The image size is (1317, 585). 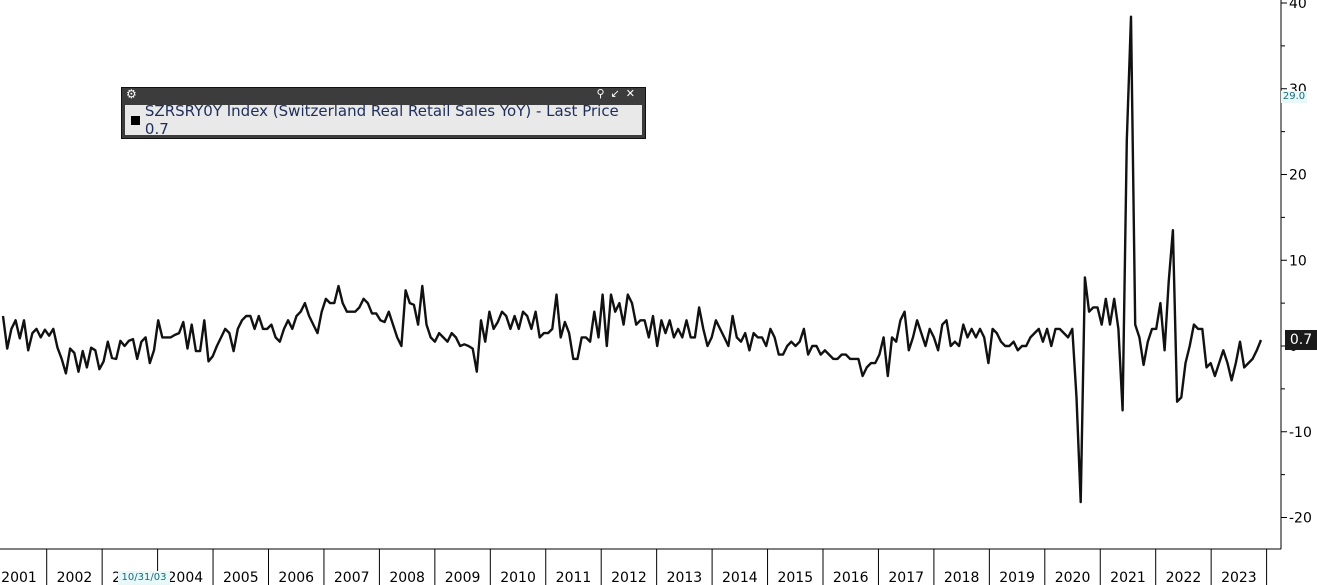 What do you see at coordinates (1301, 340) in the screenshot?
I see `last-price-tag: 0.7` at bounding box center [1301, 340].